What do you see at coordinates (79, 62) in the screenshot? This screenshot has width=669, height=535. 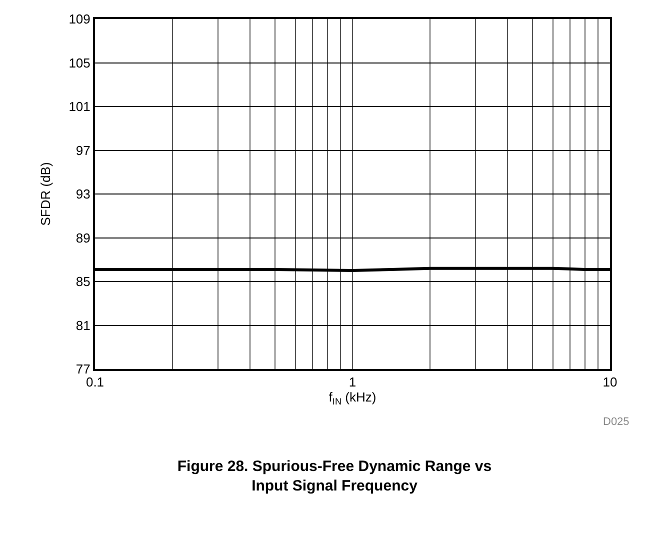 I see `y-tick-label: 105` at bounding box center [79, 62].